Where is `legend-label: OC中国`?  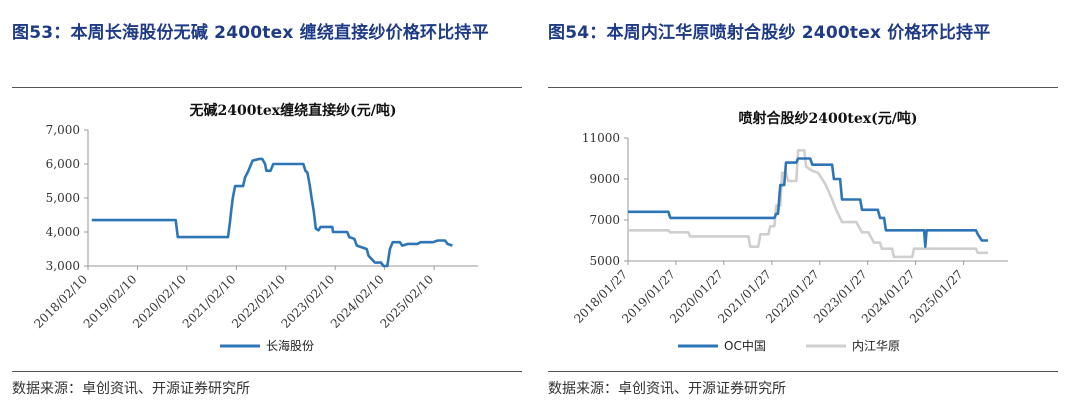 legend-label: OC中国 is located at coordinates (745, 345).